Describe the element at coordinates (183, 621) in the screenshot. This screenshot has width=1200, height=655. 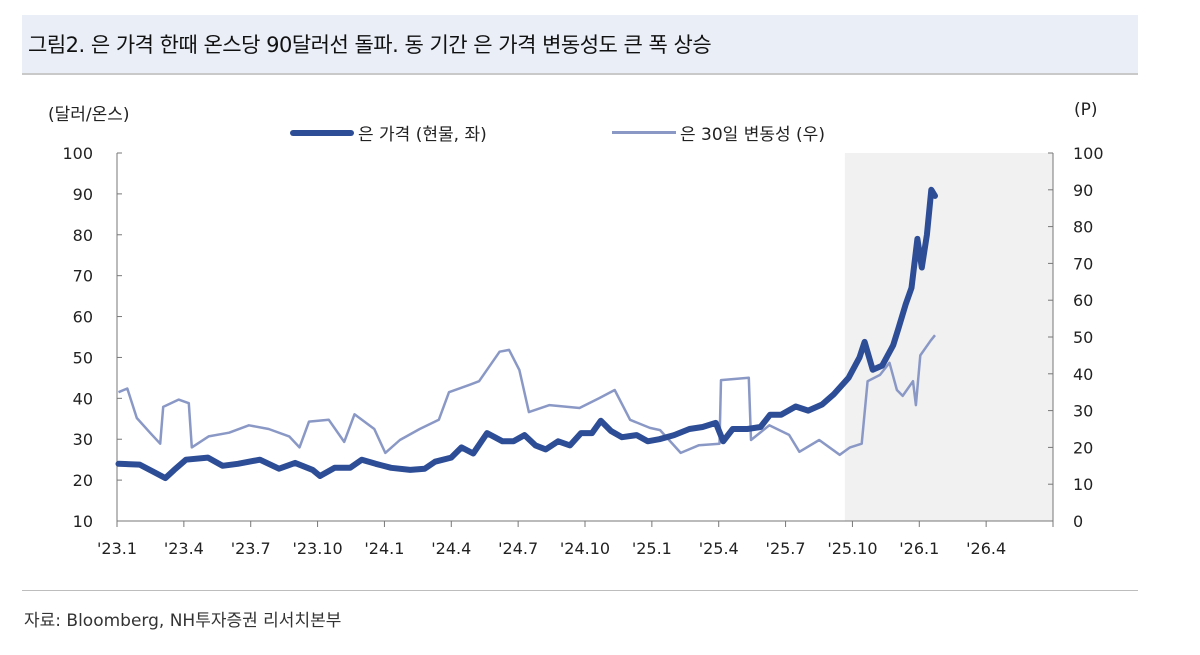
I see `source-note: 자료: Bloomberg, NH투자증권 리서치본부` at that location.